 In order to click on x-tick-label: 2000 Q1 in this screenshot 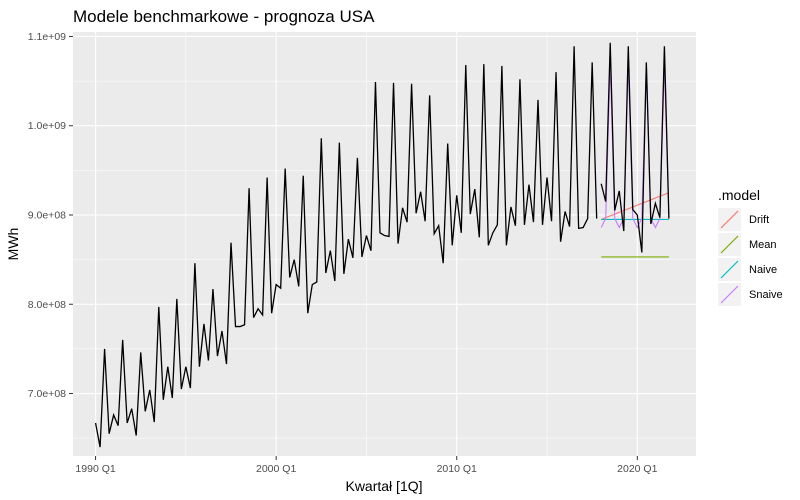, I will do `click(276, 469)`.